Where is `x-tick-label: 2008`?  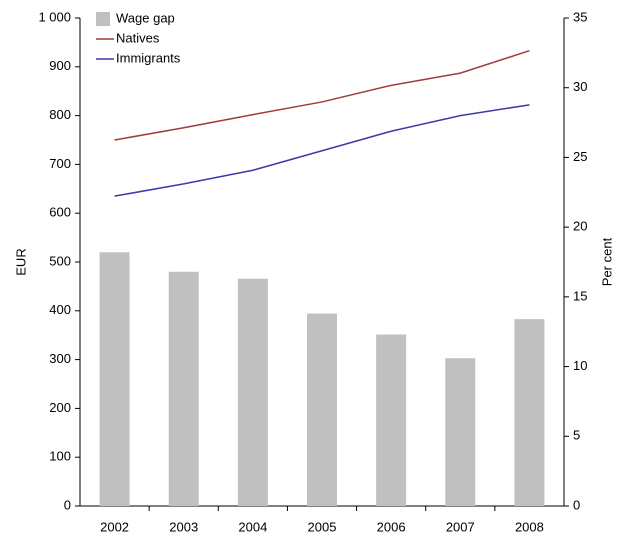
x-tick-label: 2008 is located at coordinates (529, 526).